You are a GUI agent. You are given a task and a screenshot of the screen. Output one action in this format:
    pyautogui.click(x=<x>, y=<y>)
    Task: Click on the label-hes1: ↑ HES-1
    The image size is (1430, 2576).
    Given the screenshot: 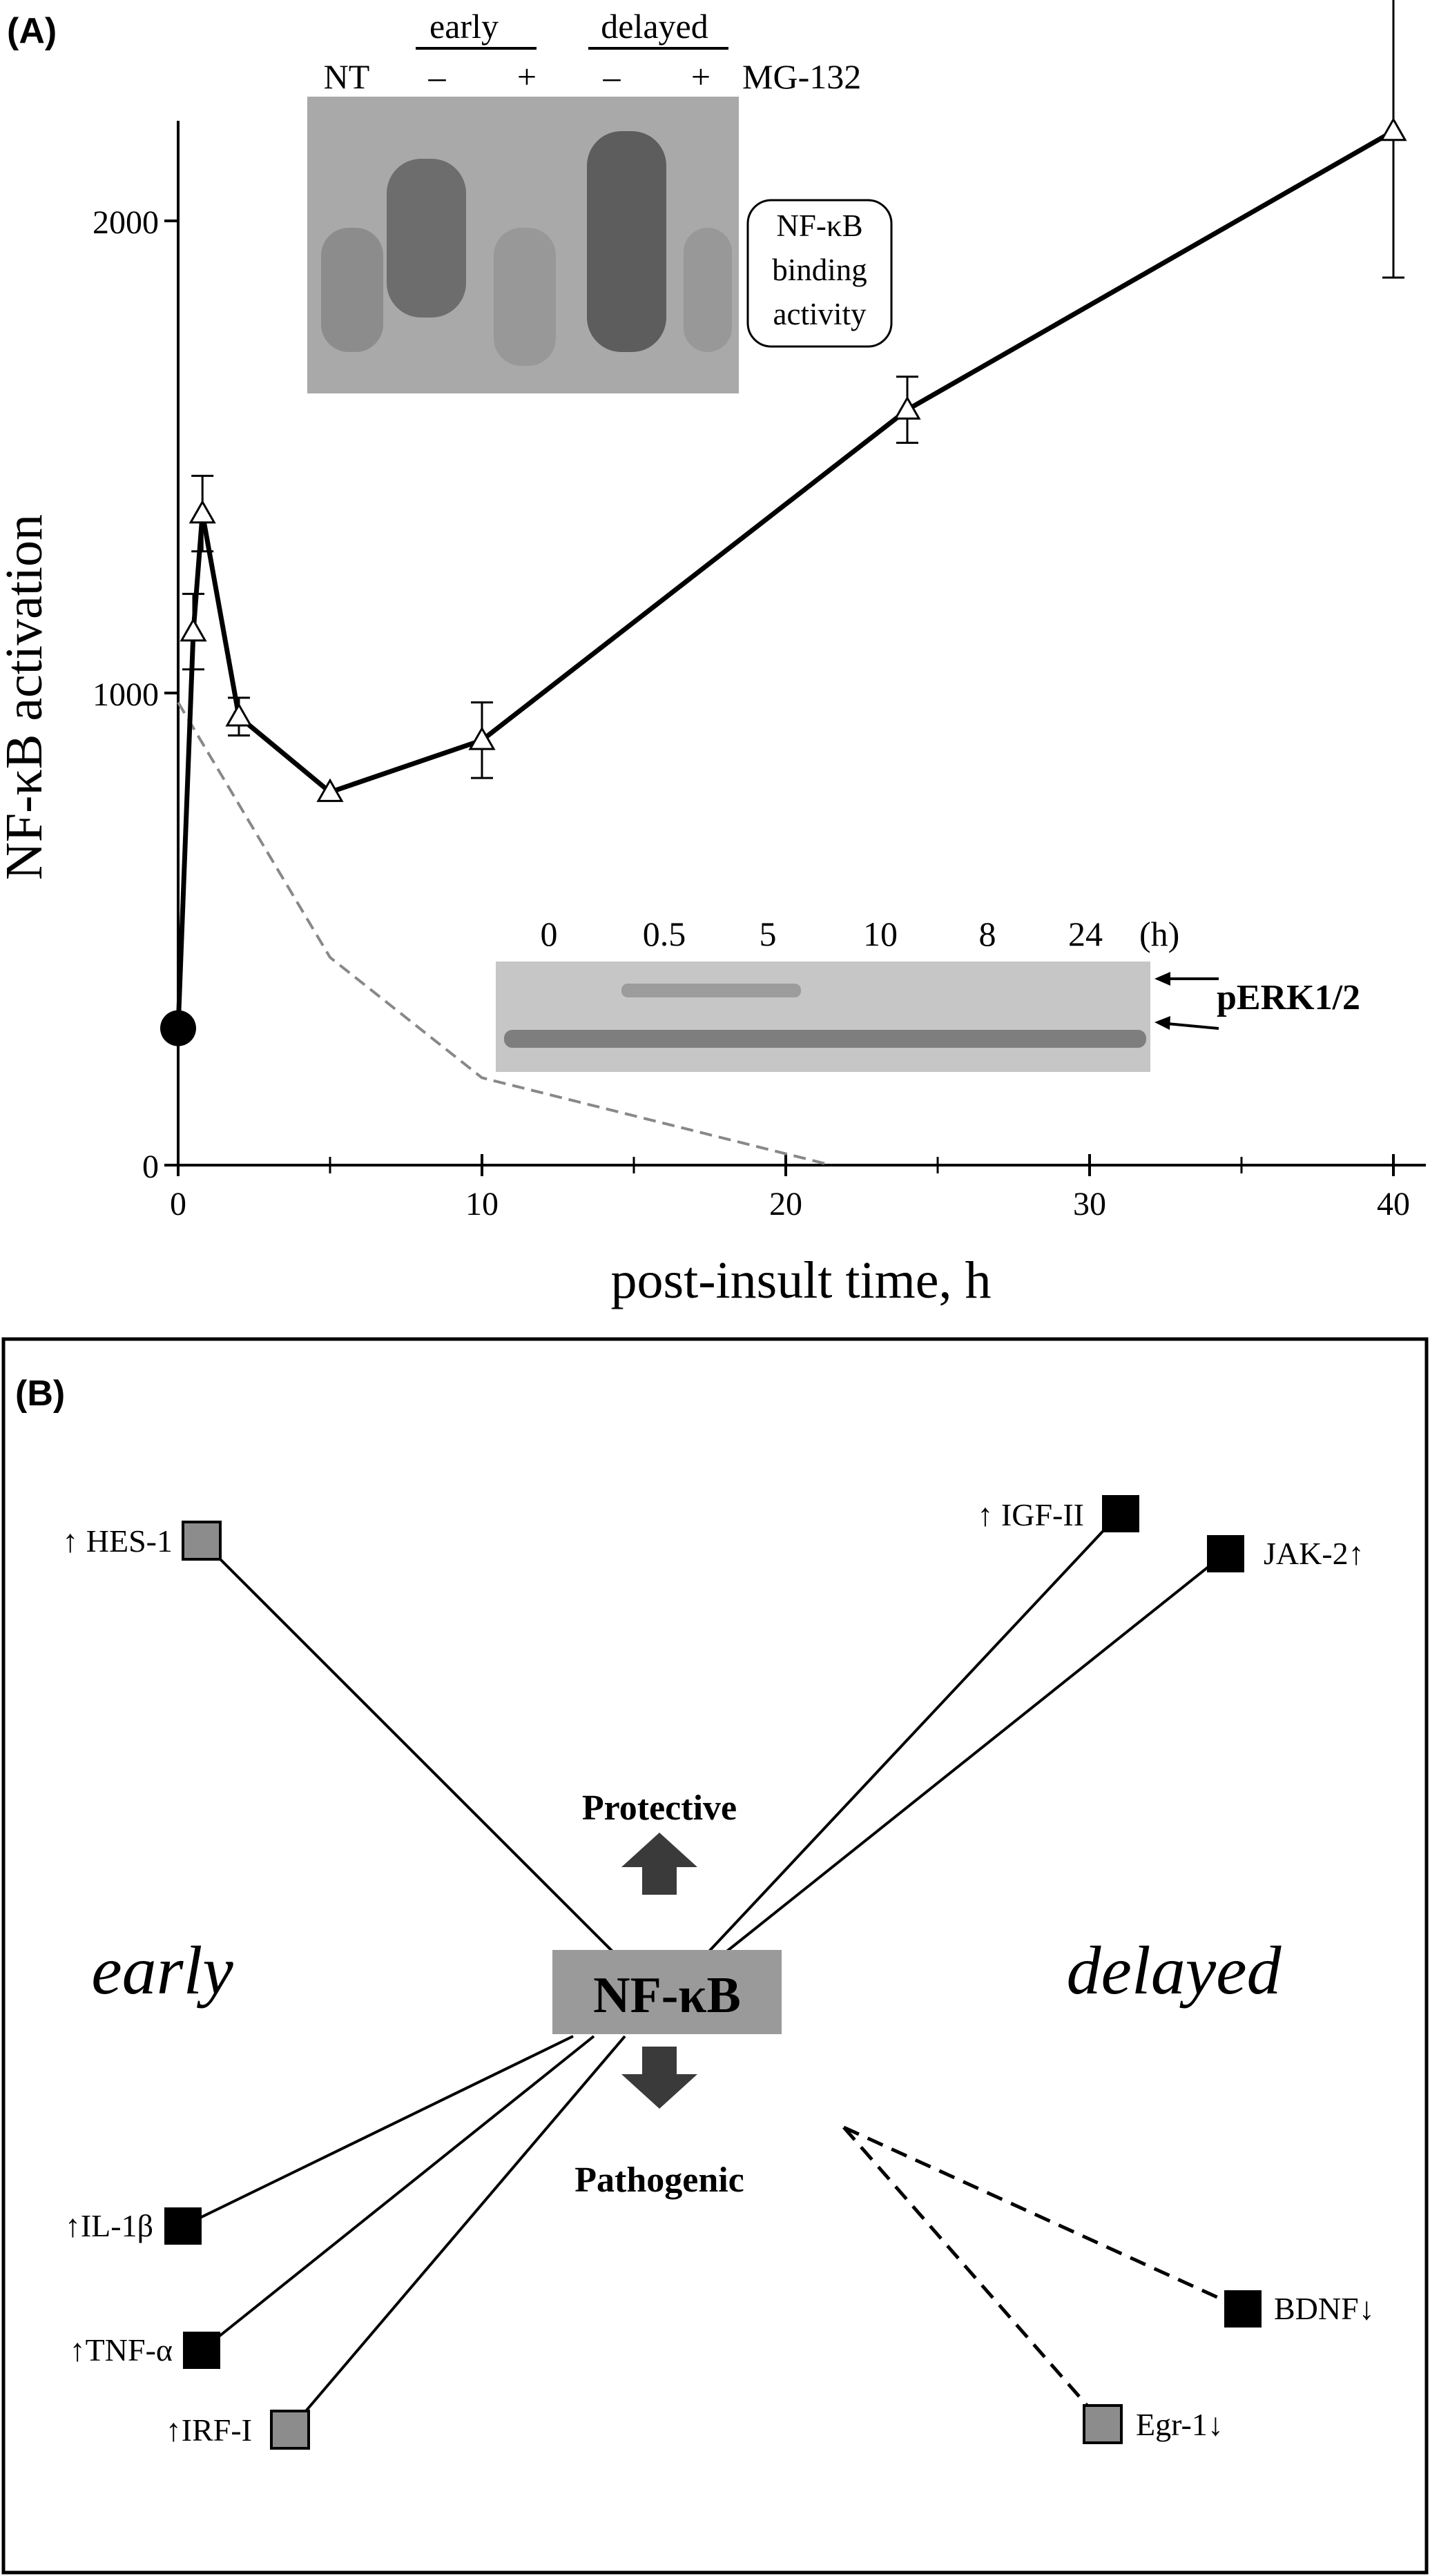 What is the action you would take?
    pyautogui.click(x=118, y=1541)
    